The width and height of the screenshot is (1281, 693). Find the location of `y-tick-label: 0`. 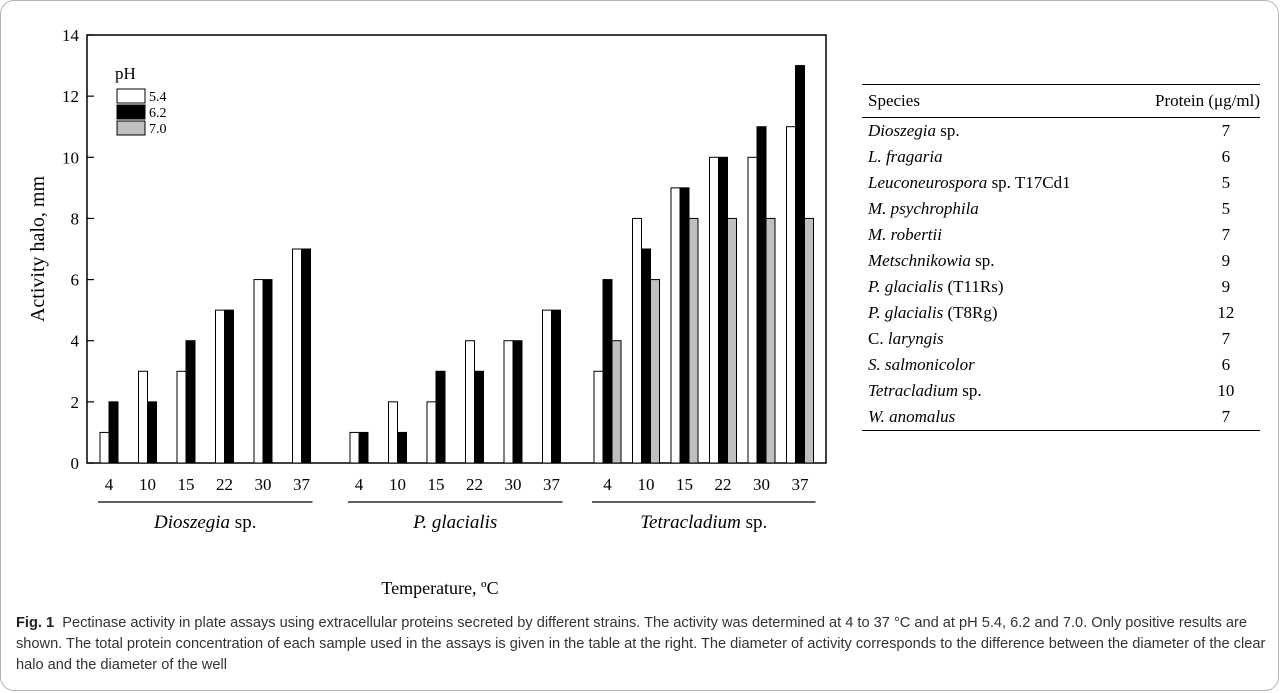

y-tick-label: 0 is located at coordinates (75, 463).